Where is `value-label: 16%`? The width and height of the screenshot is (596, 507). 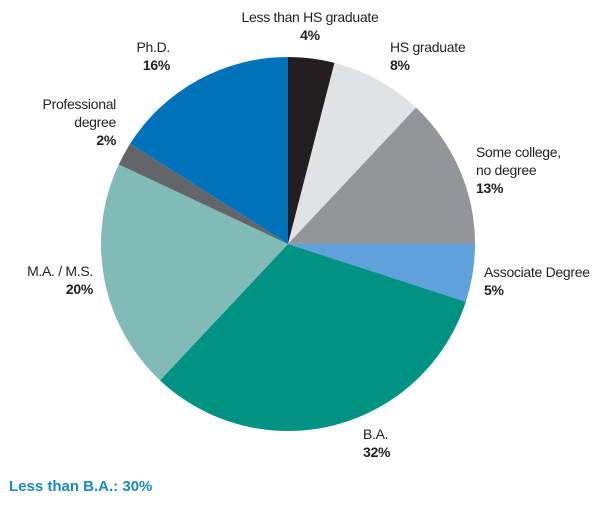 value-label: 16% is located at coordinates (156, 65).